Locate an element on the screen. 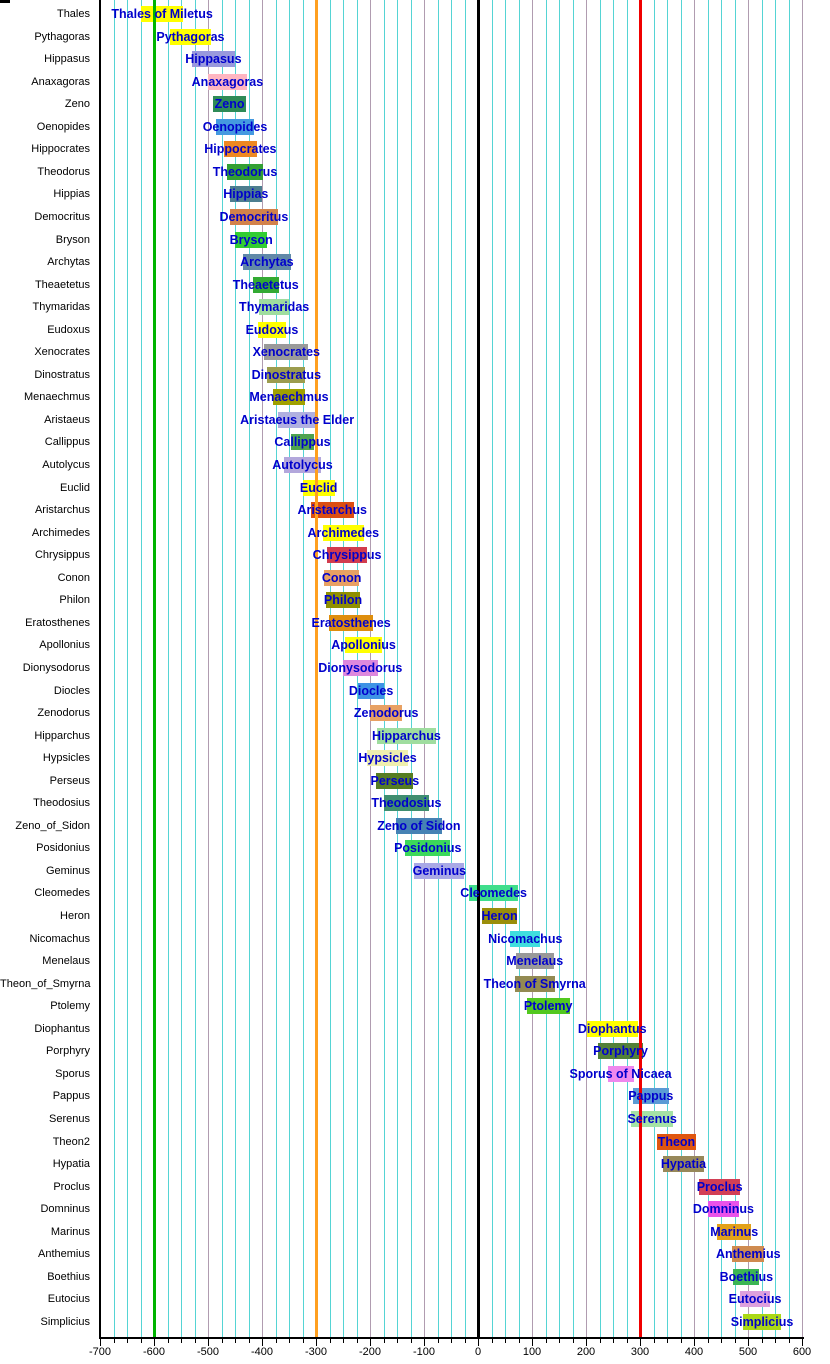 The height and width of the screenshot is (1364, 830). axis-tick-label: -300 is located at coordinates (316, 1352).